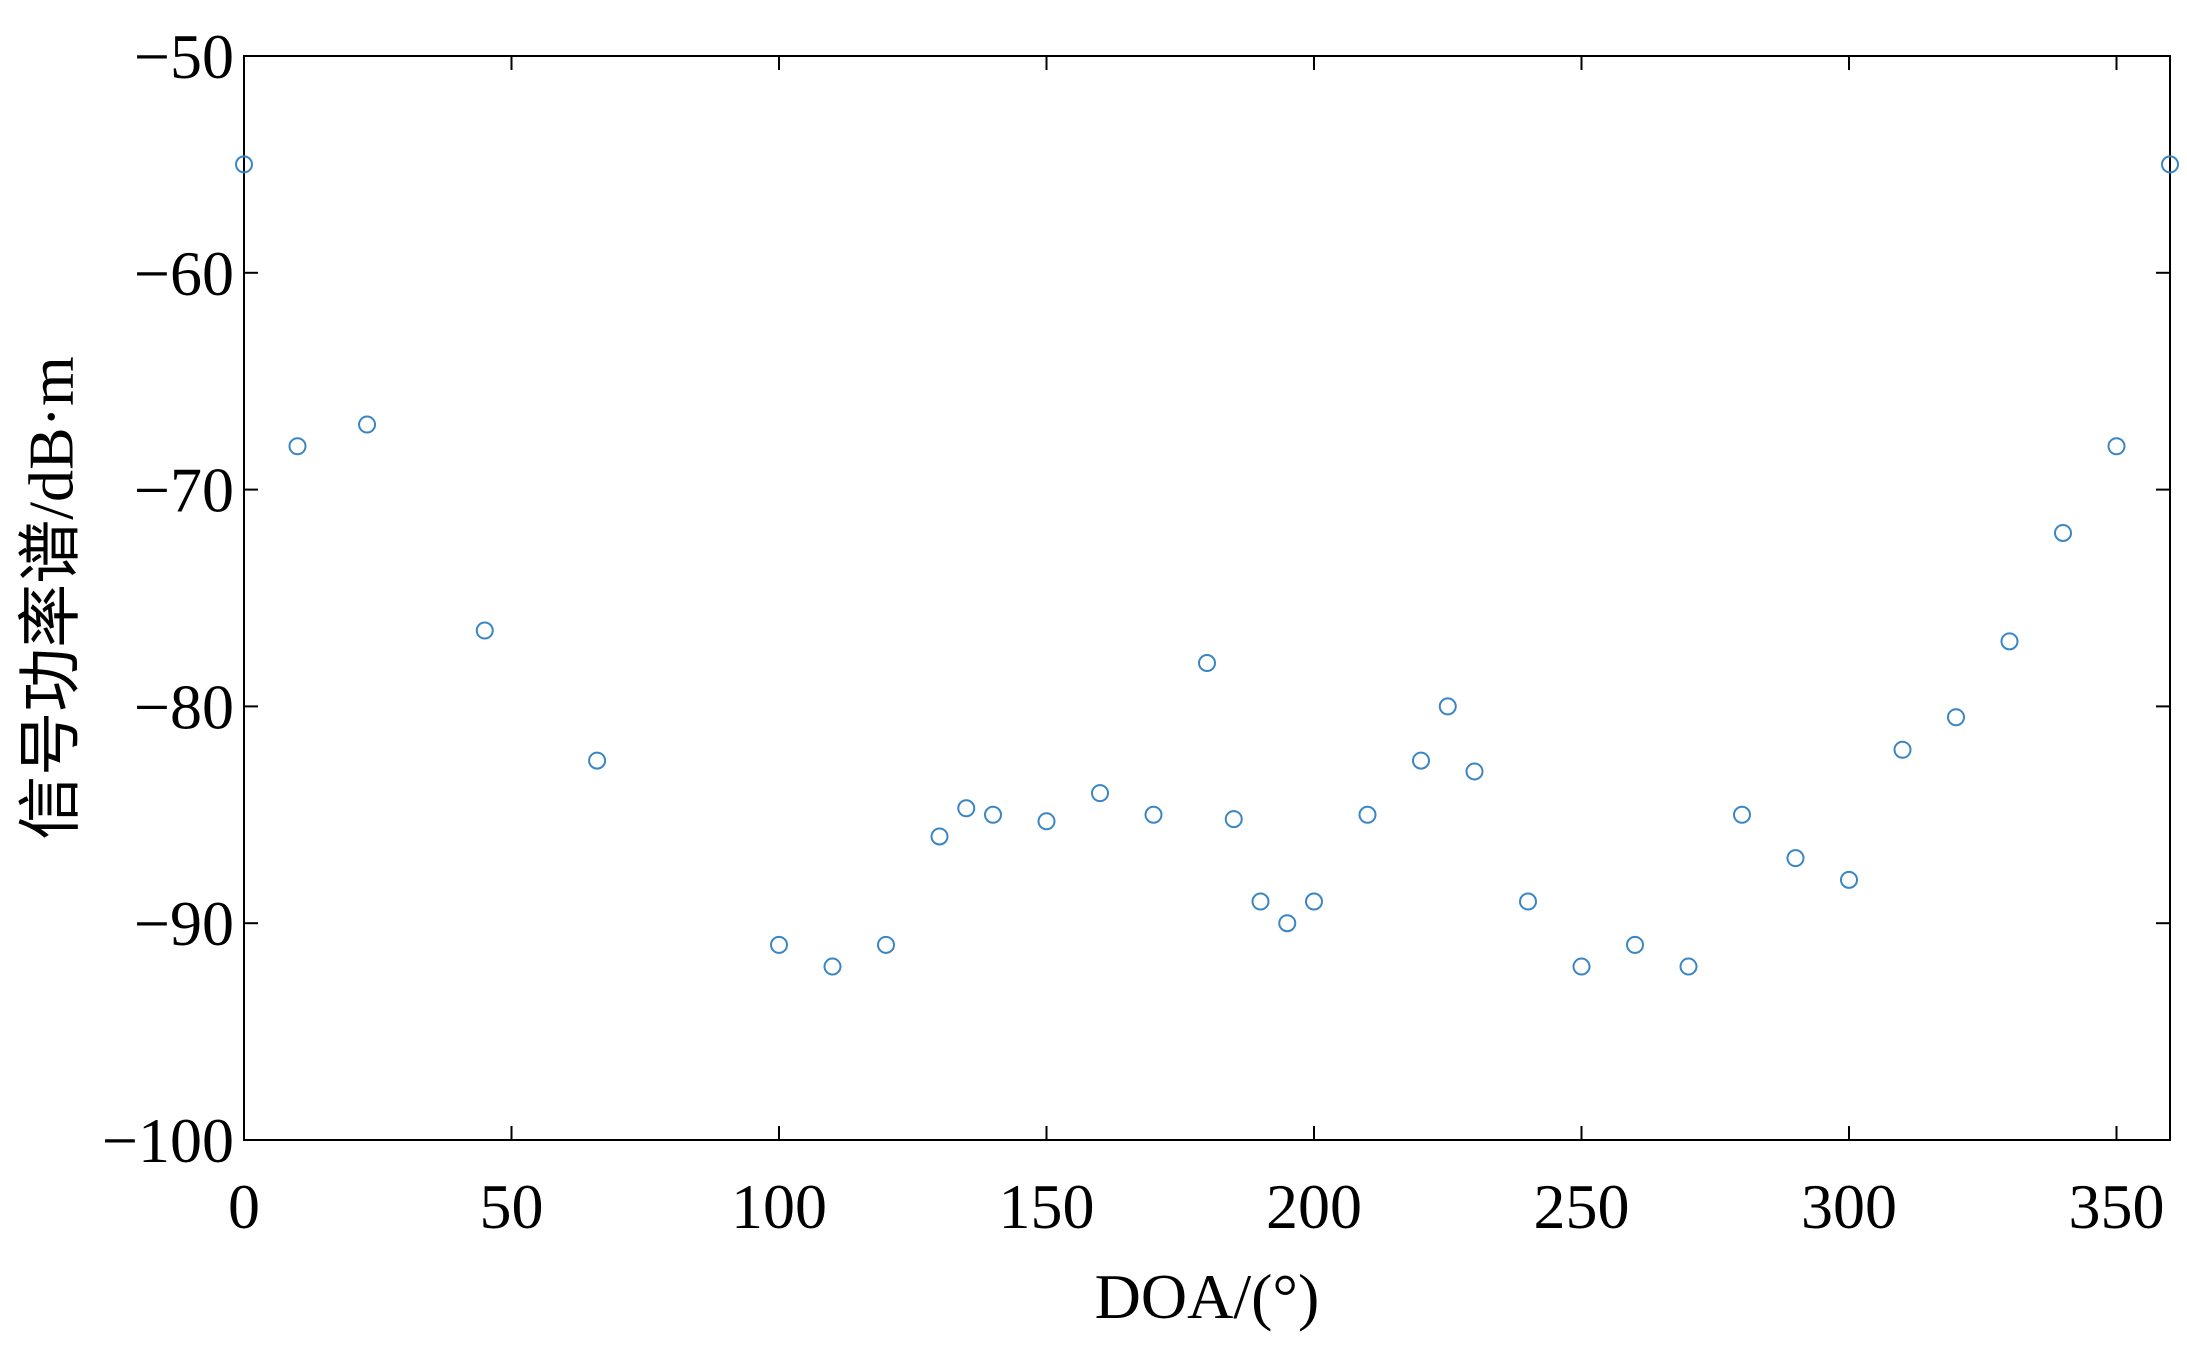 The height and width of the screenshot is (1345, 2187). I want to click on y-tick-label: −100, so click(168, 1140).